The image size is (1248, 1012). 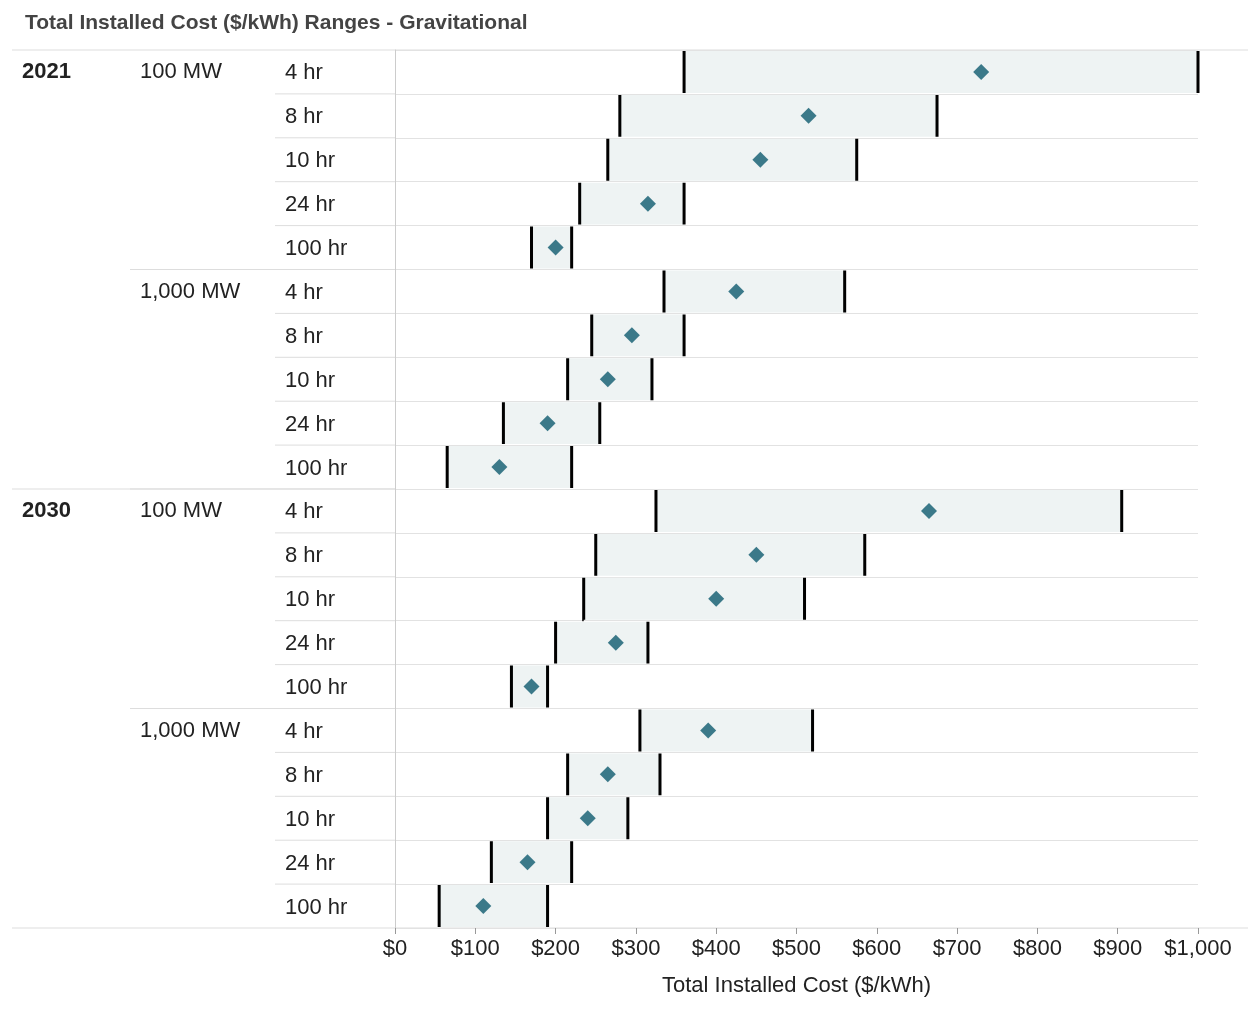 I want to click on x-tick-label: $900, so click(x=1118, y=947).